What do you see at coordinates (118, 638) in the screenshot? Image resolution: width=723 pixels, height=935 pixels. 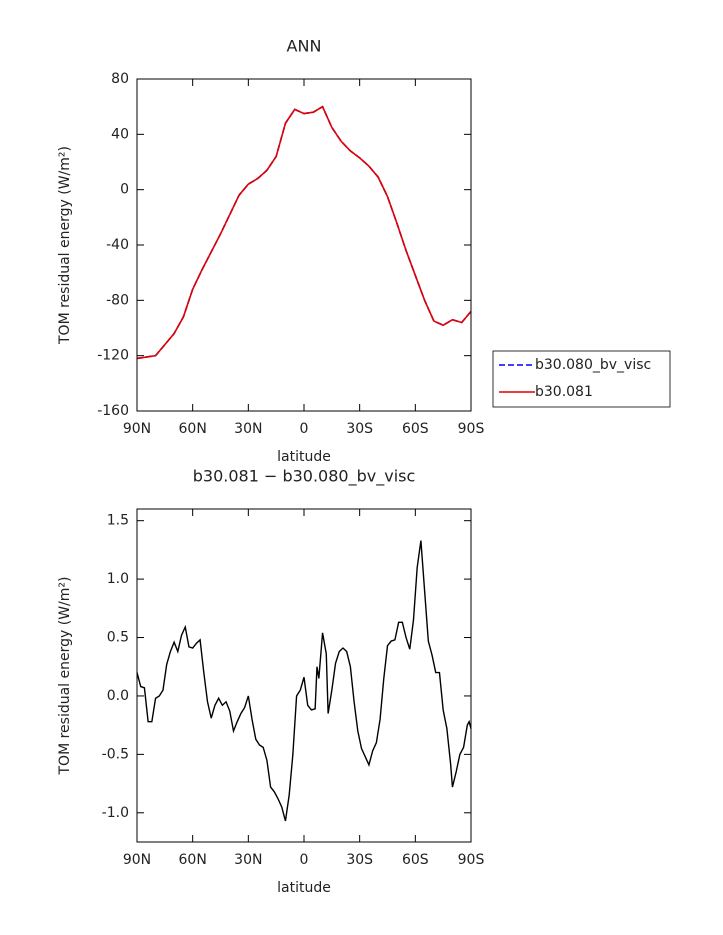 I see `y-tick-label: 0.5` at bounding box center [118, 638].